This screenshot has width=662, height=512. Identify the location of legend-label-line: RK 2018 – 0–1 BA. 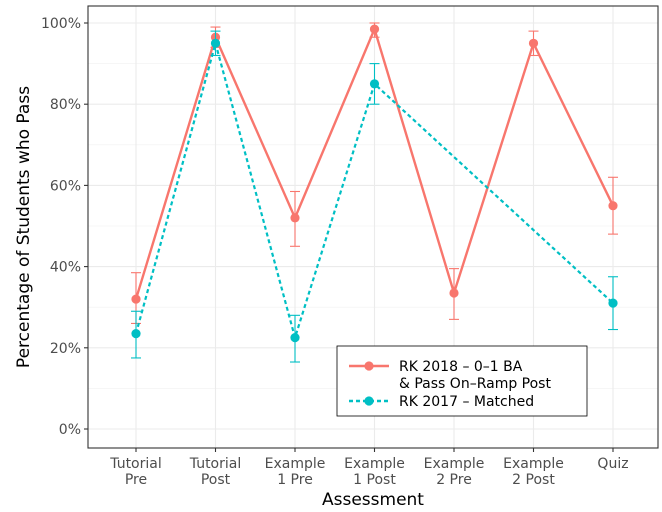
(461, 367).